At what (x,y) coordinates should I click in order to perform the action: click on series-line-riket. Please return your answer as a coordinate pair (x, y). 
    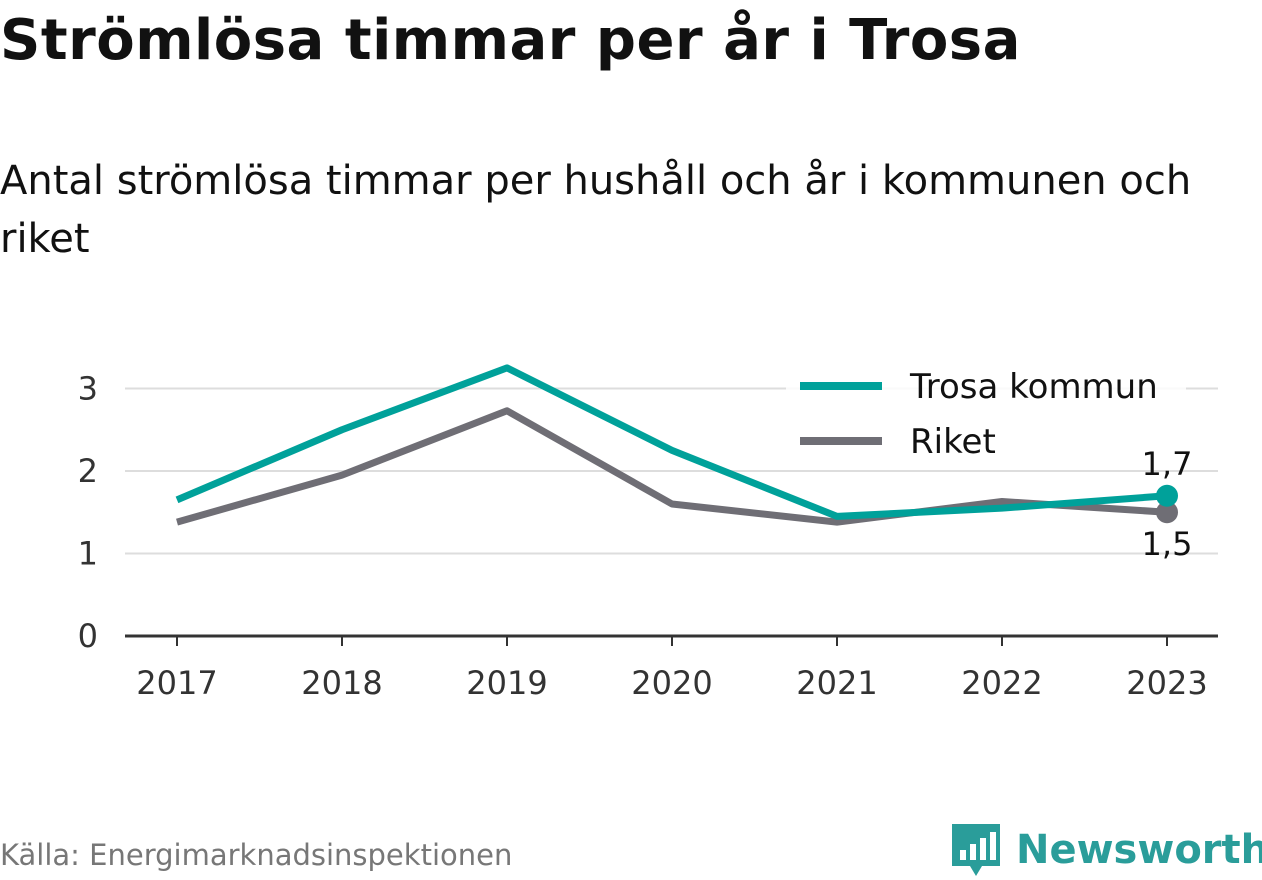
    Looking at the image, I should click on (672, 466).